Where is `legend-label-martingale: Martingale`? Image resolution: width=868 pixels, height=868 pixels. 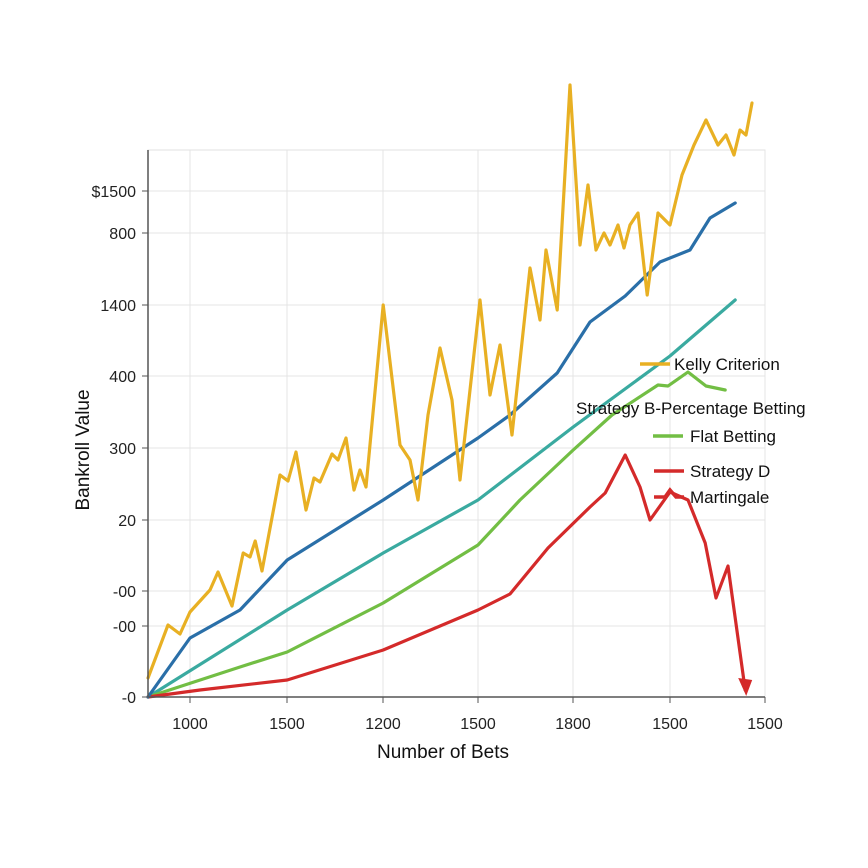 legend-label-martingale: Martingale is located at coordinates (729, 497).